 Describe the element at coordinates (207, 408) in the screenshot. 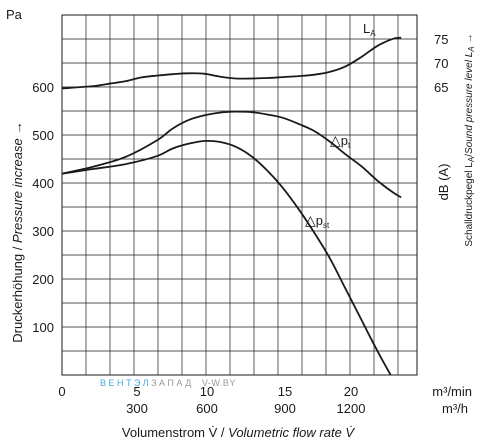

I see `x-tick-label: 600` at that location.